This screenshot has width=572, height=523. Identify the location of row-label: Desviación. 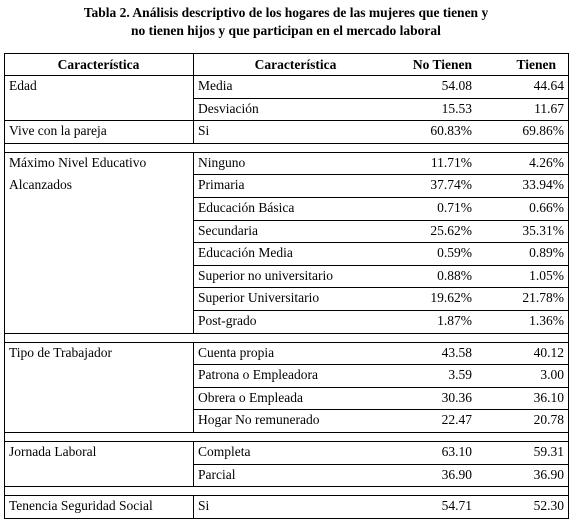
(228, 108).